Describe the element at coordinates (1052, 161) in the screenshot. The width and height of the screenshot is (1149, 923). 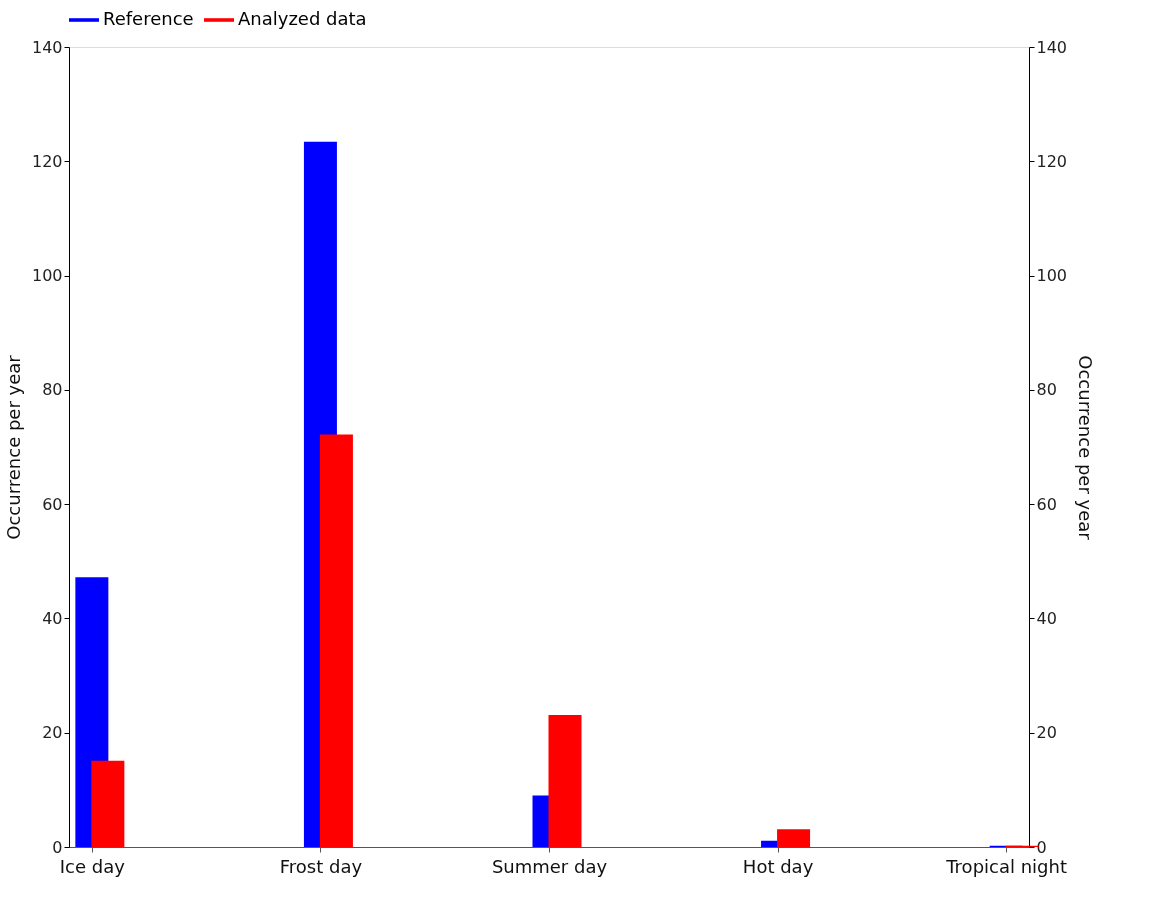
I see `y2-tick-label: 120` at that location.